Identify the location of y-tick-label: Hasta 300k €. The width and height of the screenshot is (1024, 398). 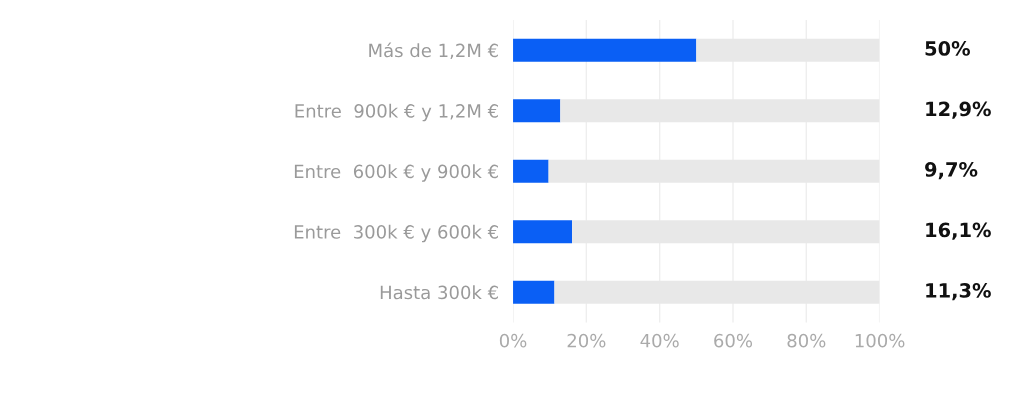
(439, 292).